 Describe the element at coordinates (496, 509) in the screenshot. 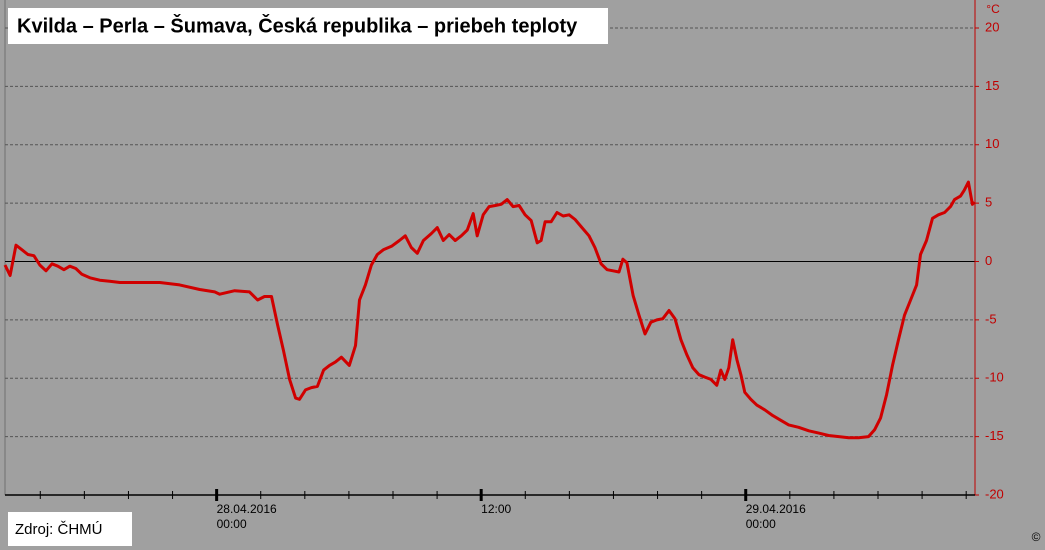

I see `x-tick-label: 12:00` at that location.